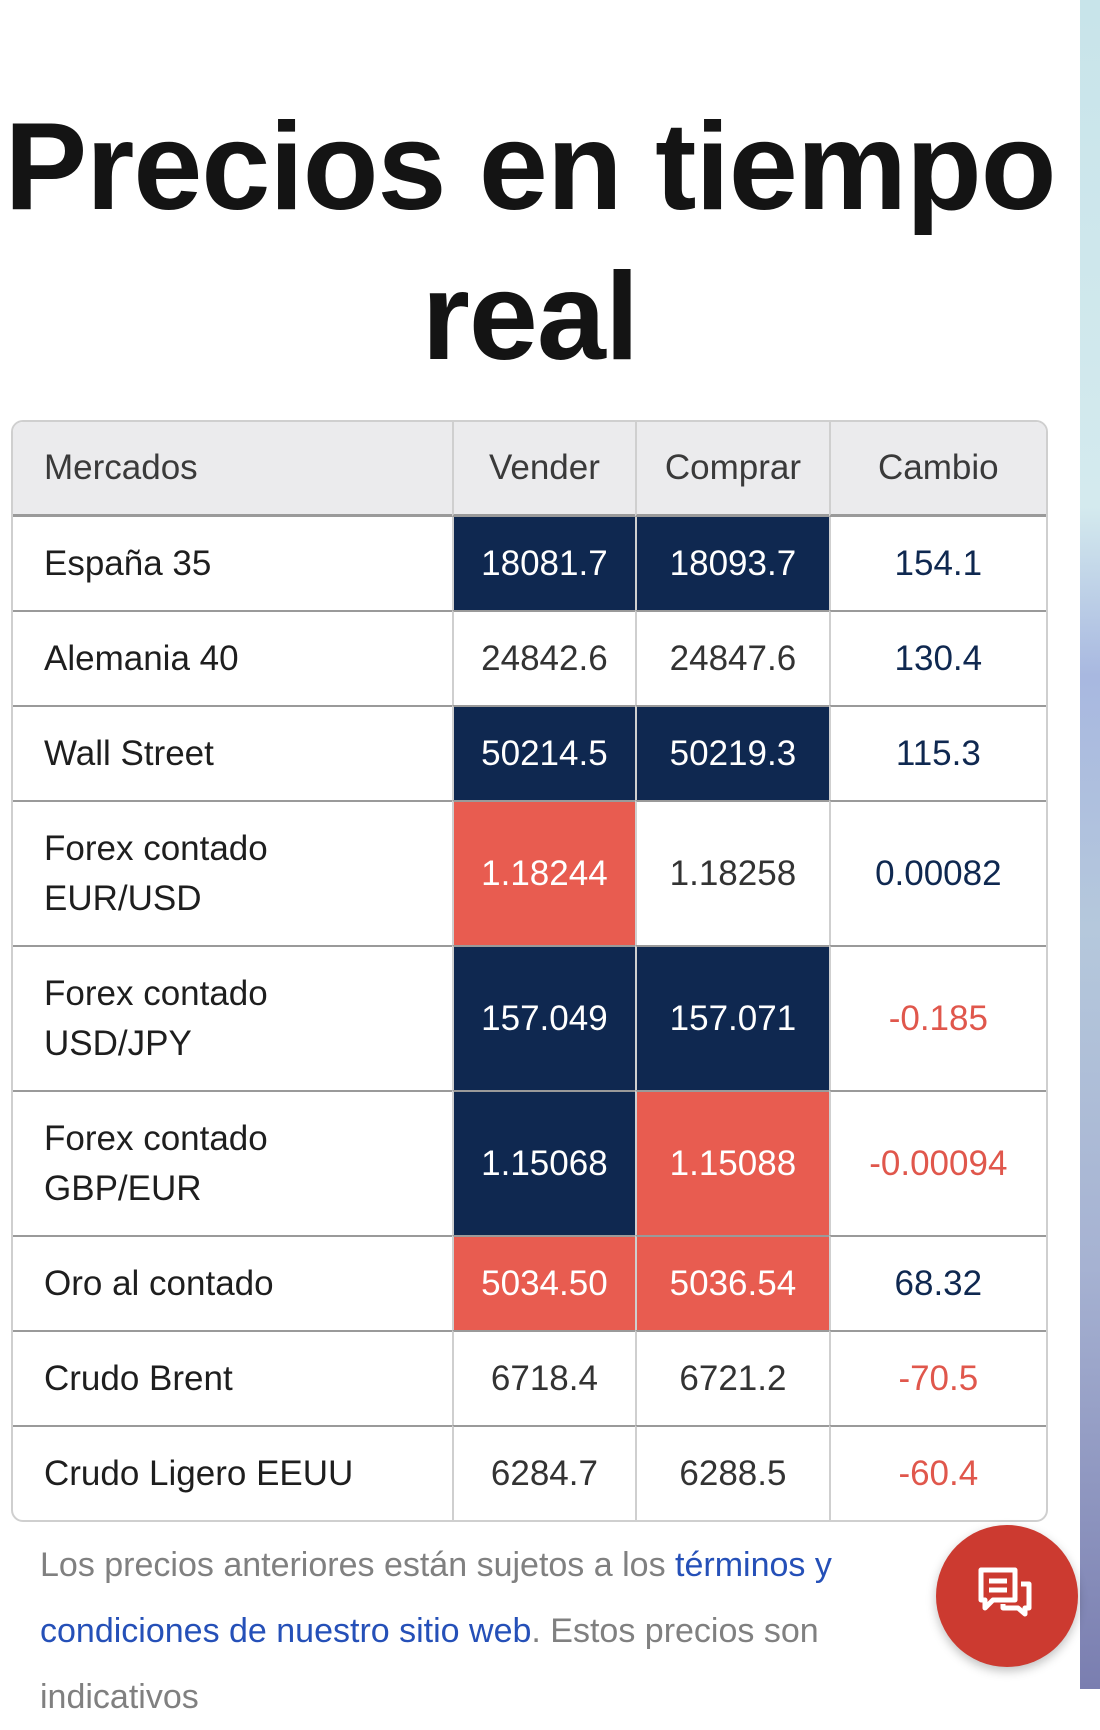 This screenshot has height=1730, width=1100. What do you see at coordinates (543, 657) in the screenshot?
I see `sell-price: 24842.6` at bounding box center [543, 657].